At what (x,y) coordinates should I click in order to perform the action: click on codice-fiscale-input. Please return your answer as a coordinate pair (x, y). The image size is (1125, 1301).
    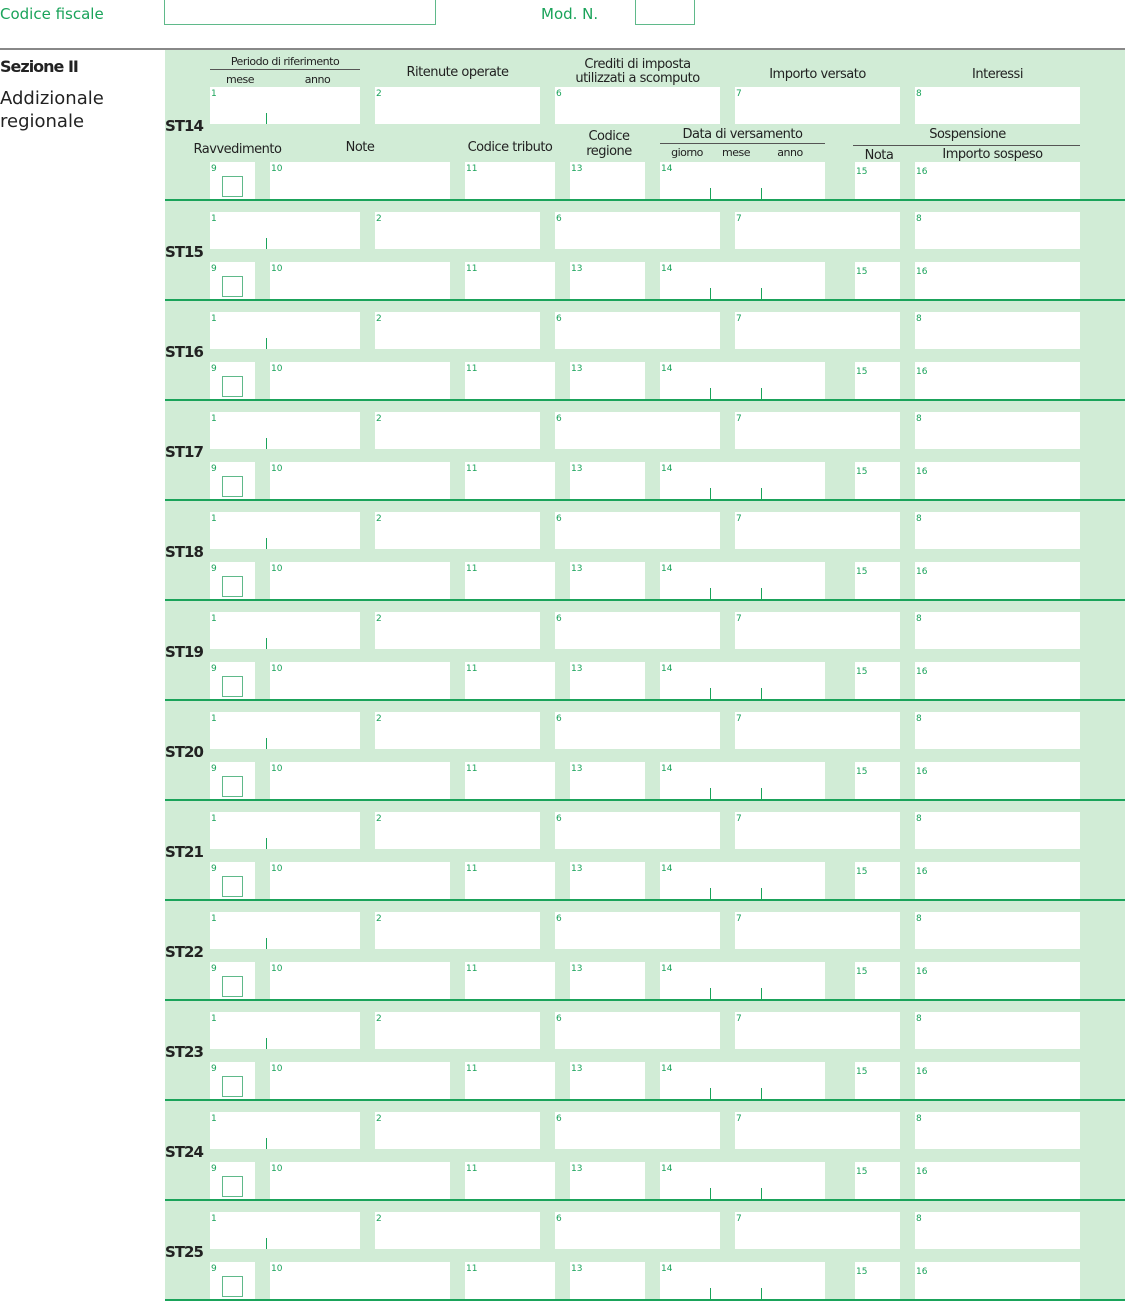
    Looking at the image, I should click on (300, 12).